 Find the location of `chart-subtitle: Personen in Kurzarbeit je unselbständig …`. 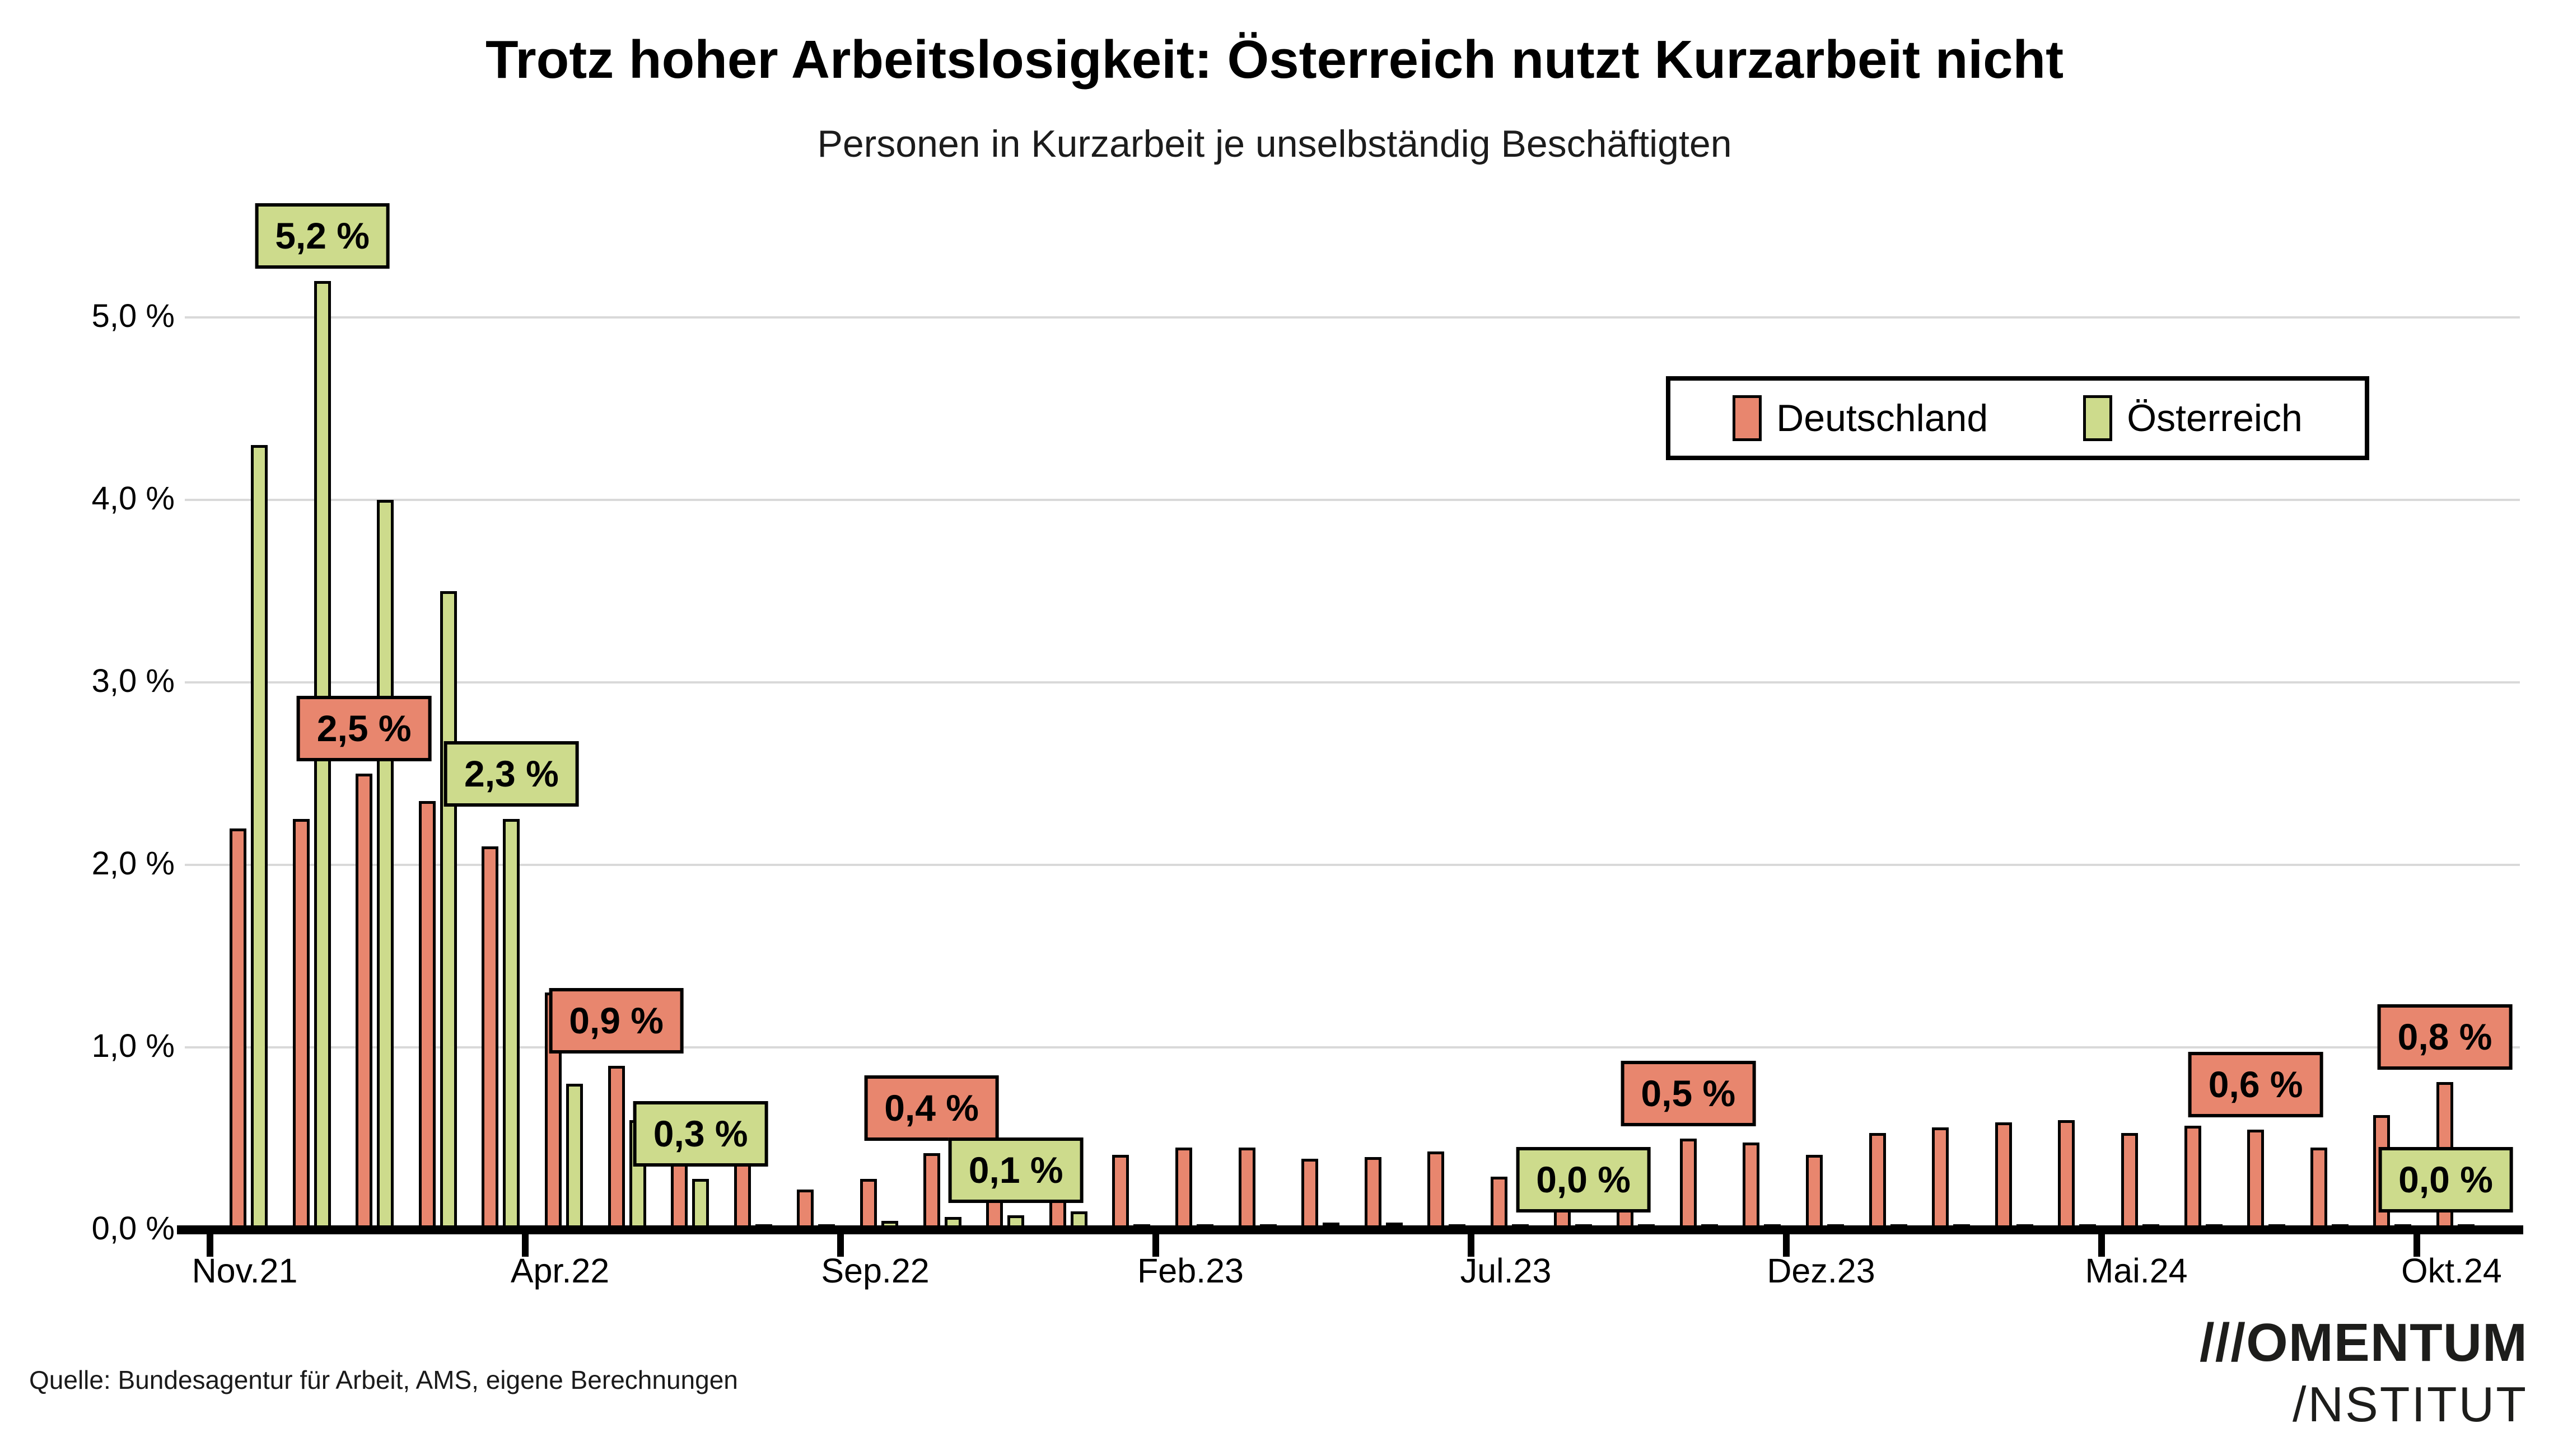

chart-subtitle: Personen in Kurzarbeit je unselbständig … is located at coordinates (1274, 144).